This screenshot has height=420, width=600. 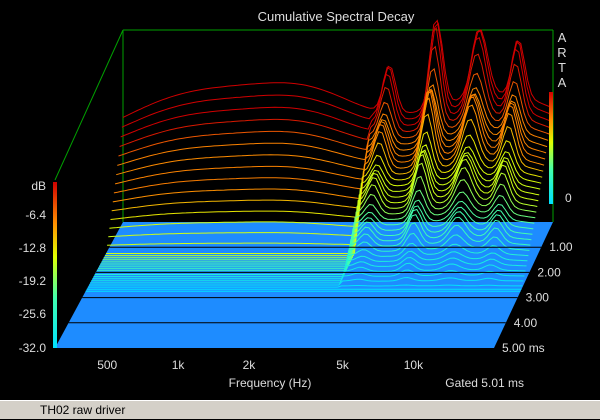 I want to click on z-tick-3: -25.6, so click(x=33, y=314).